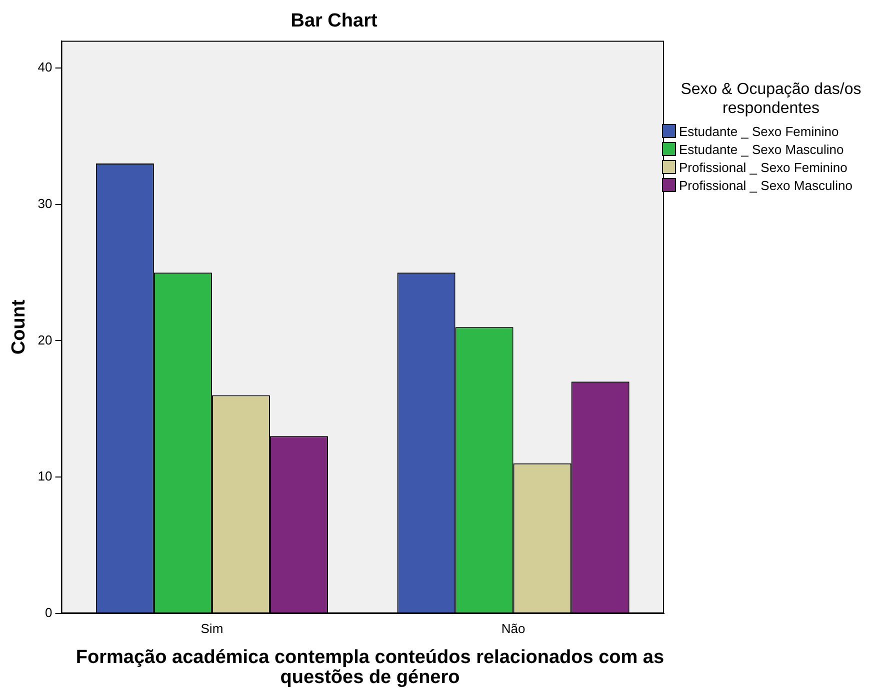 This screenshot has height=690, width=882. What do you see at coordinates (513, 628) in the screenshot?
I see `x-tick-label: Não` at bounding box center [513, 628].